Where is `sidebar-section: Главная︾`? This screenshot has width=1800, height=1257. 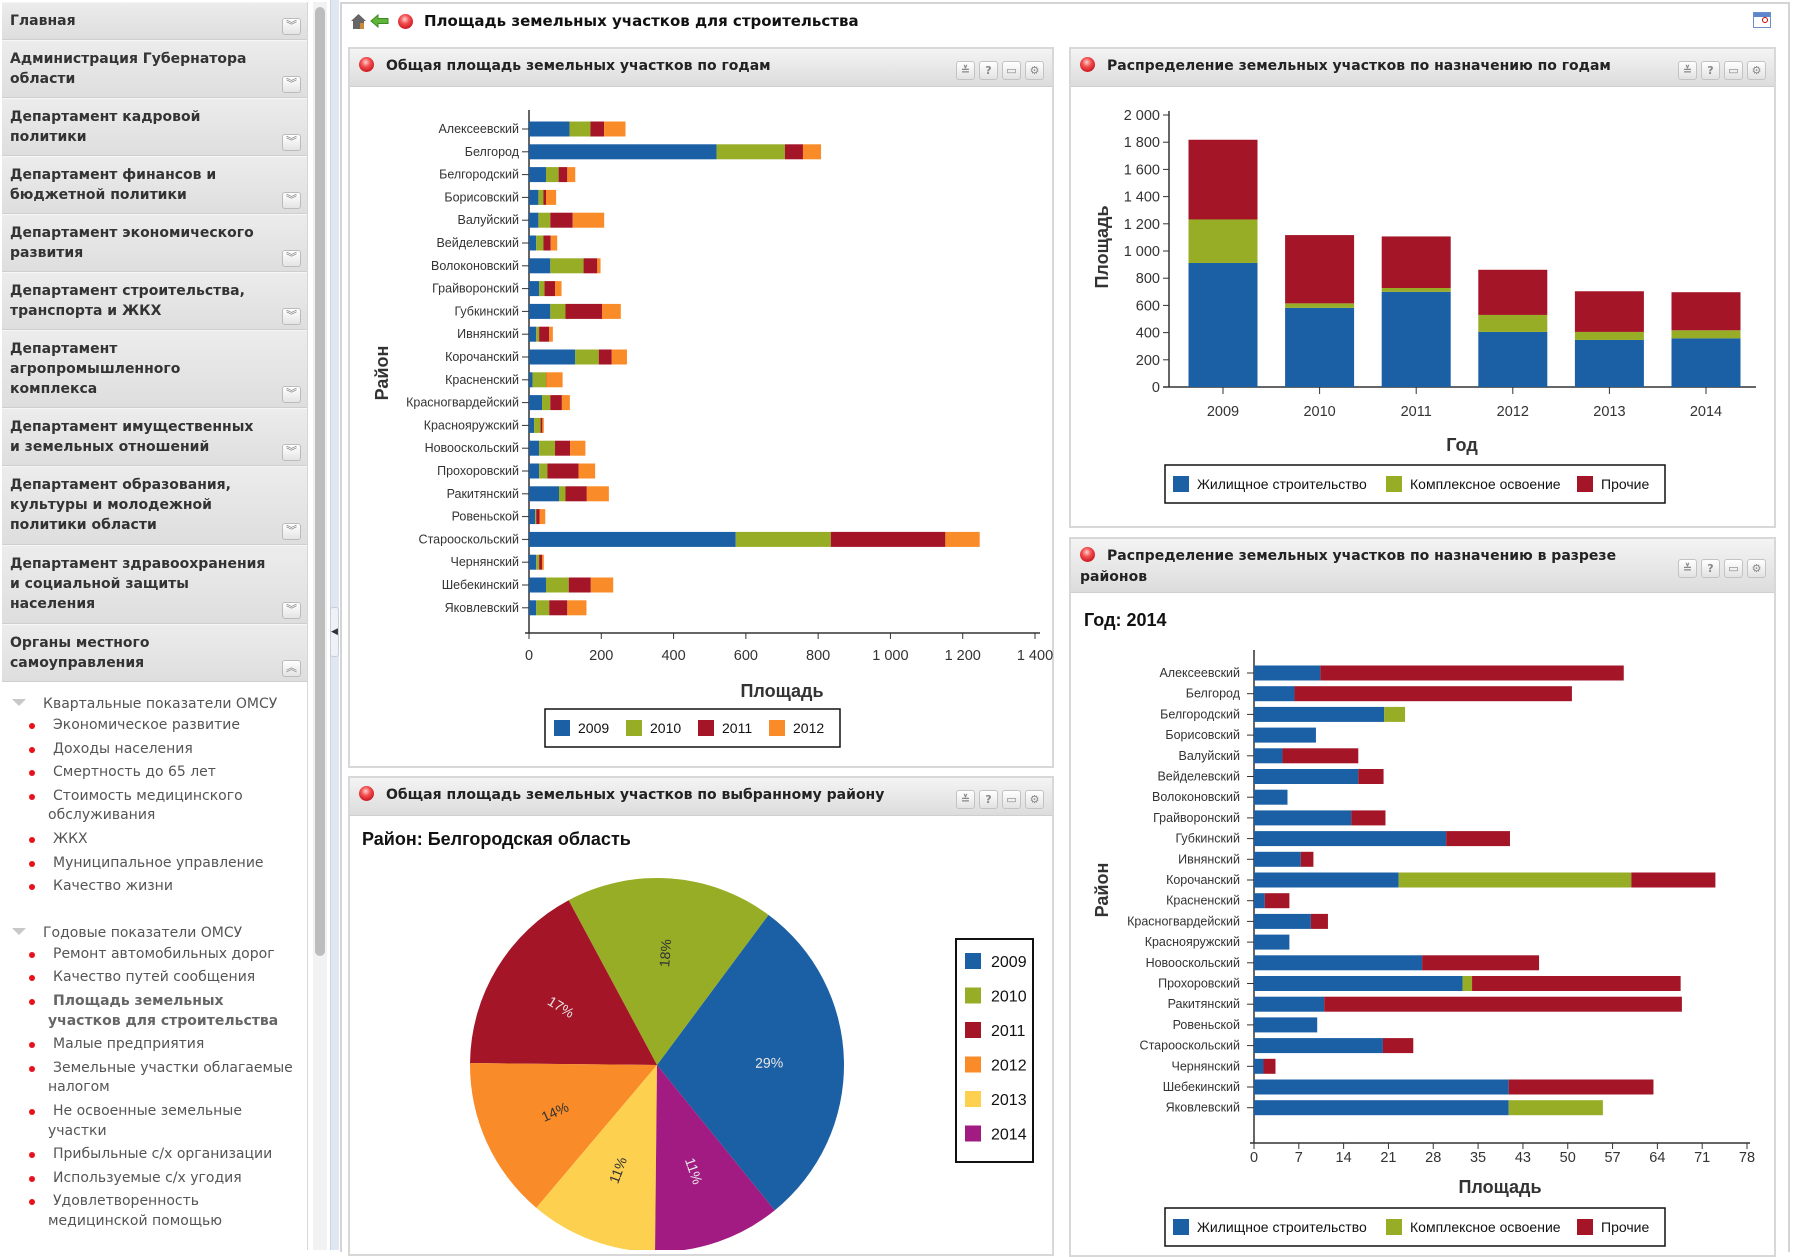
sidebar-section: Главная︾ is located at coordinates (154, 21).